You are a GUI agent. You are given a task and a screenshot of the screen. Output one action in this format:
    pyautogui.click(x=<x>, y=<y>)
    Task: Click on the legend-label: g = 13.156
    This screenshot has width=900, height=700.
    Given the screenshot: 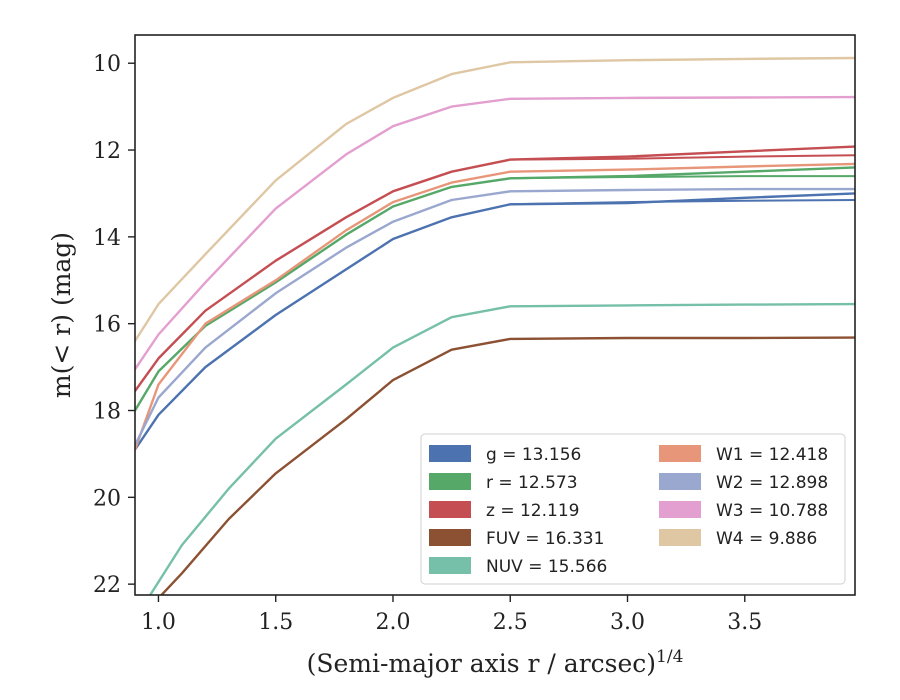 What is the action you would take?
    pyautogui.click(x=533, y=455)
    